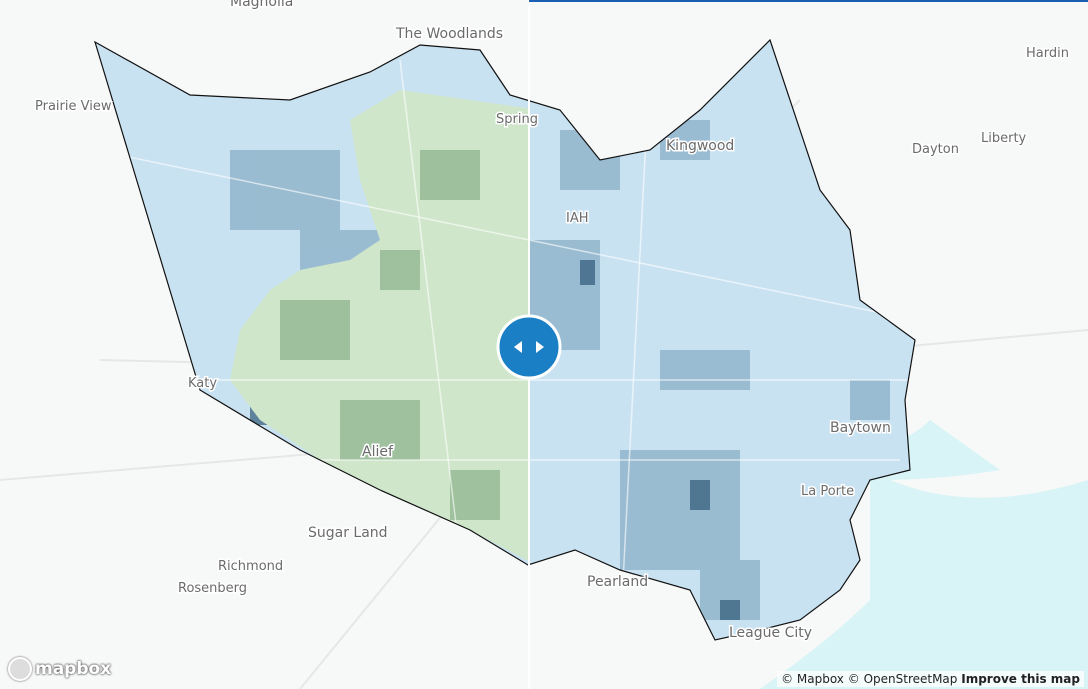 This screenshot has height=689, width=1088. I want to click on logo-text: mapbox, so click(73, 669).